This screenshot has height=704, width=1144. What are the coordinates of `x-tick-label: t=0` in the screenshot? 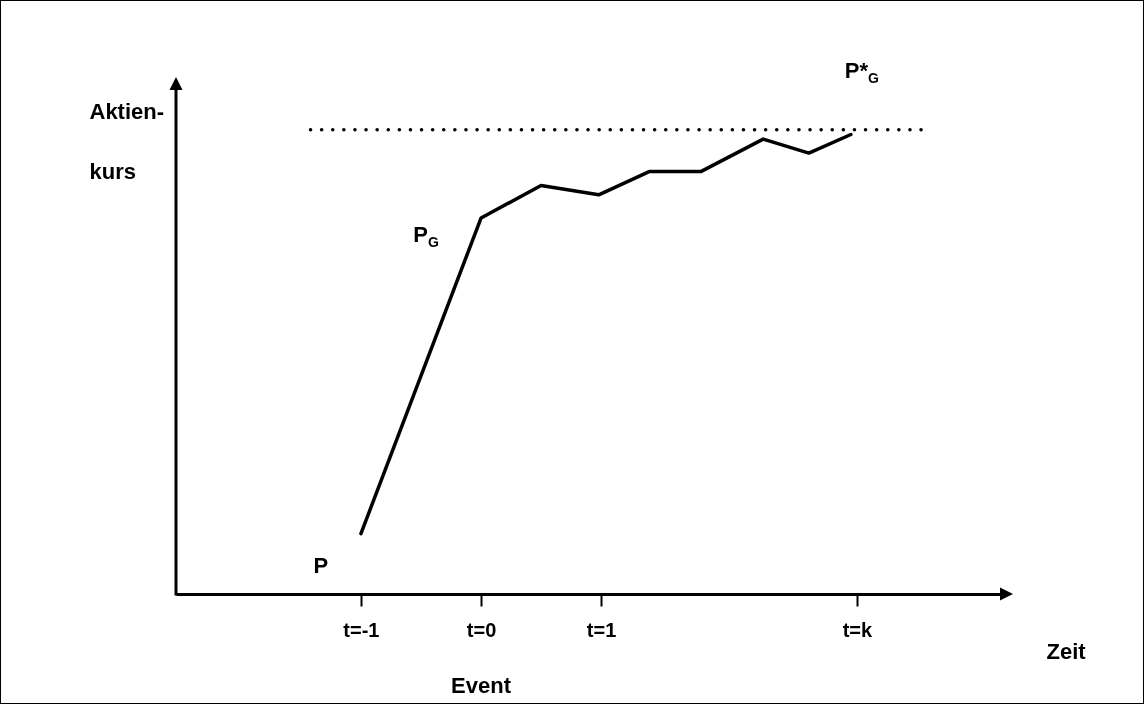 It's located at (481, 629).